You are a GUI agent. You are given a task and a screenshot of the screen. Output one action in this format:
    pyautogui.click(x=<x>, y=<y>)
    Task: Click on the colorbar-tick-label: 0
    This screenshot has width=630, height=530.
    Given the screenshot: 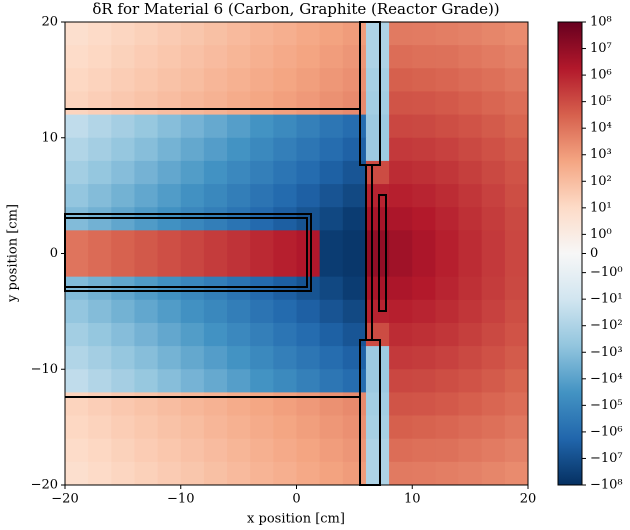 What is the action you would take?
    pyautogui.click(x=594, y=253)
    